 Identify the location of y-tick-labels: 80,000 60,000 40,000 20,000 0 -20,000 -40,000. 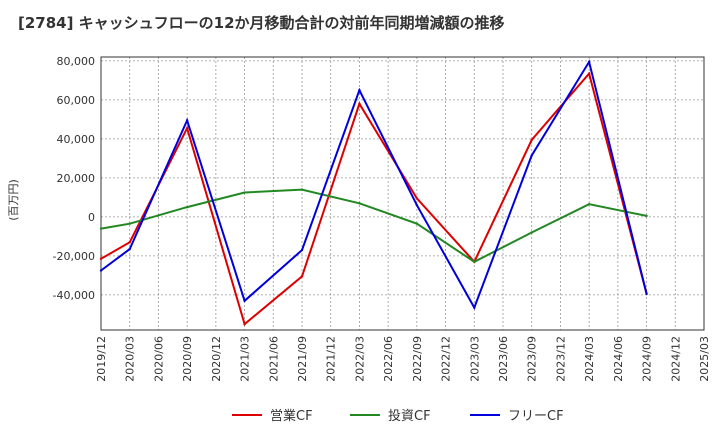
(74, 178).